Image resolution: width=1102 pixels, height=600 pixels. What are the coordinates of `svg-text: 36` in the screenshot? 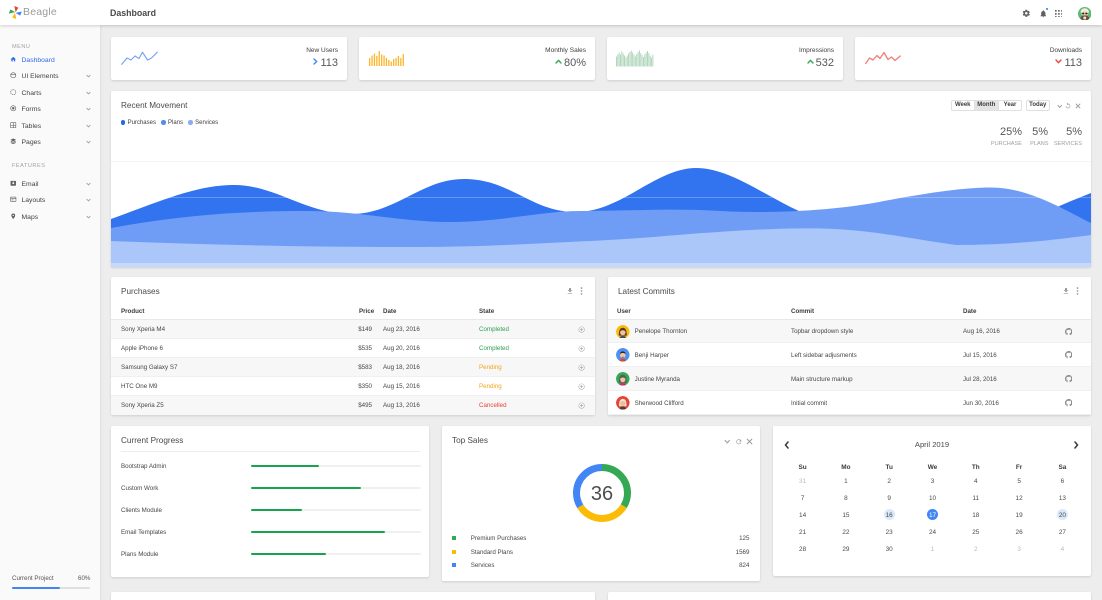 It's located at (602, 494).